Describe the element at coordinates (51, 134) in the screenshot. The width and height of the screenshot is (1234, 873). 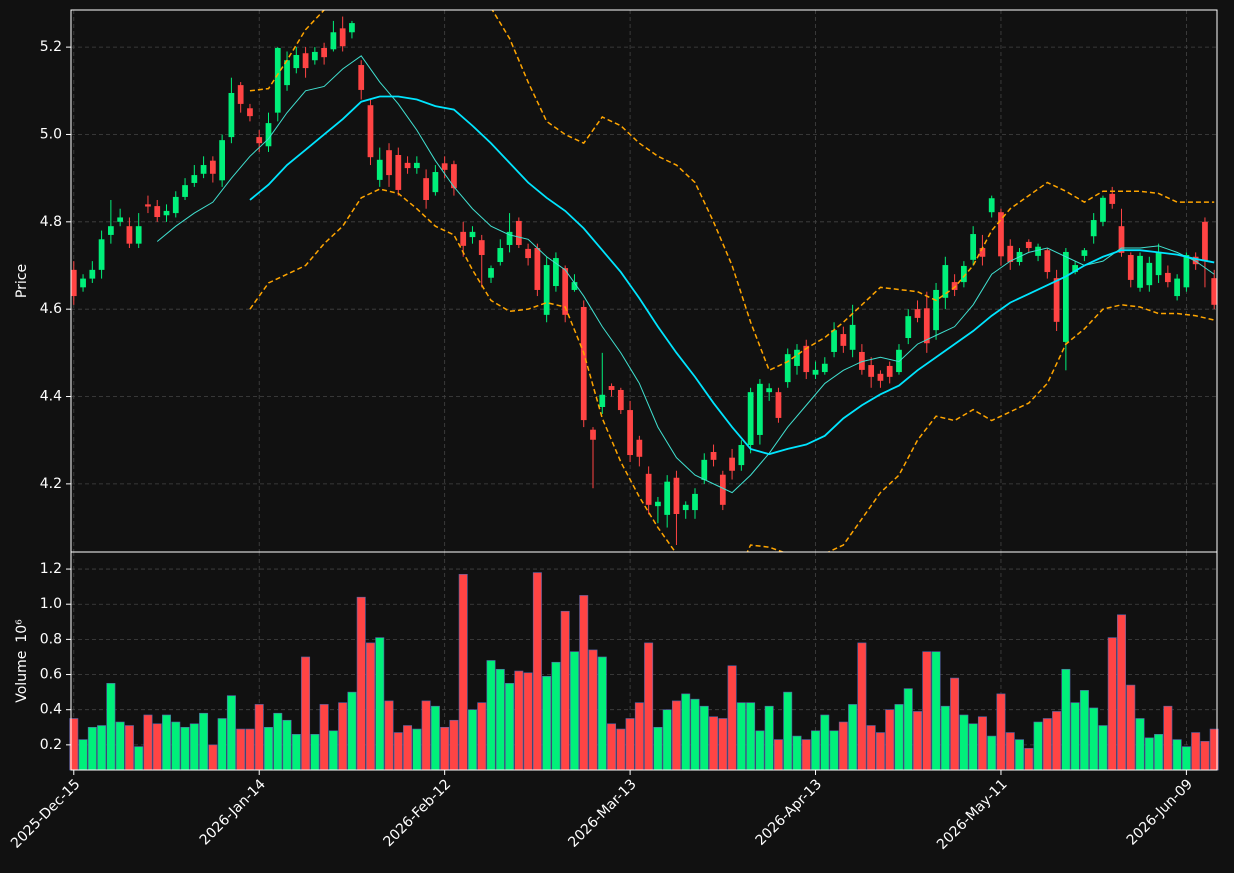
I see `y-tick-label: 5.0` at that location.